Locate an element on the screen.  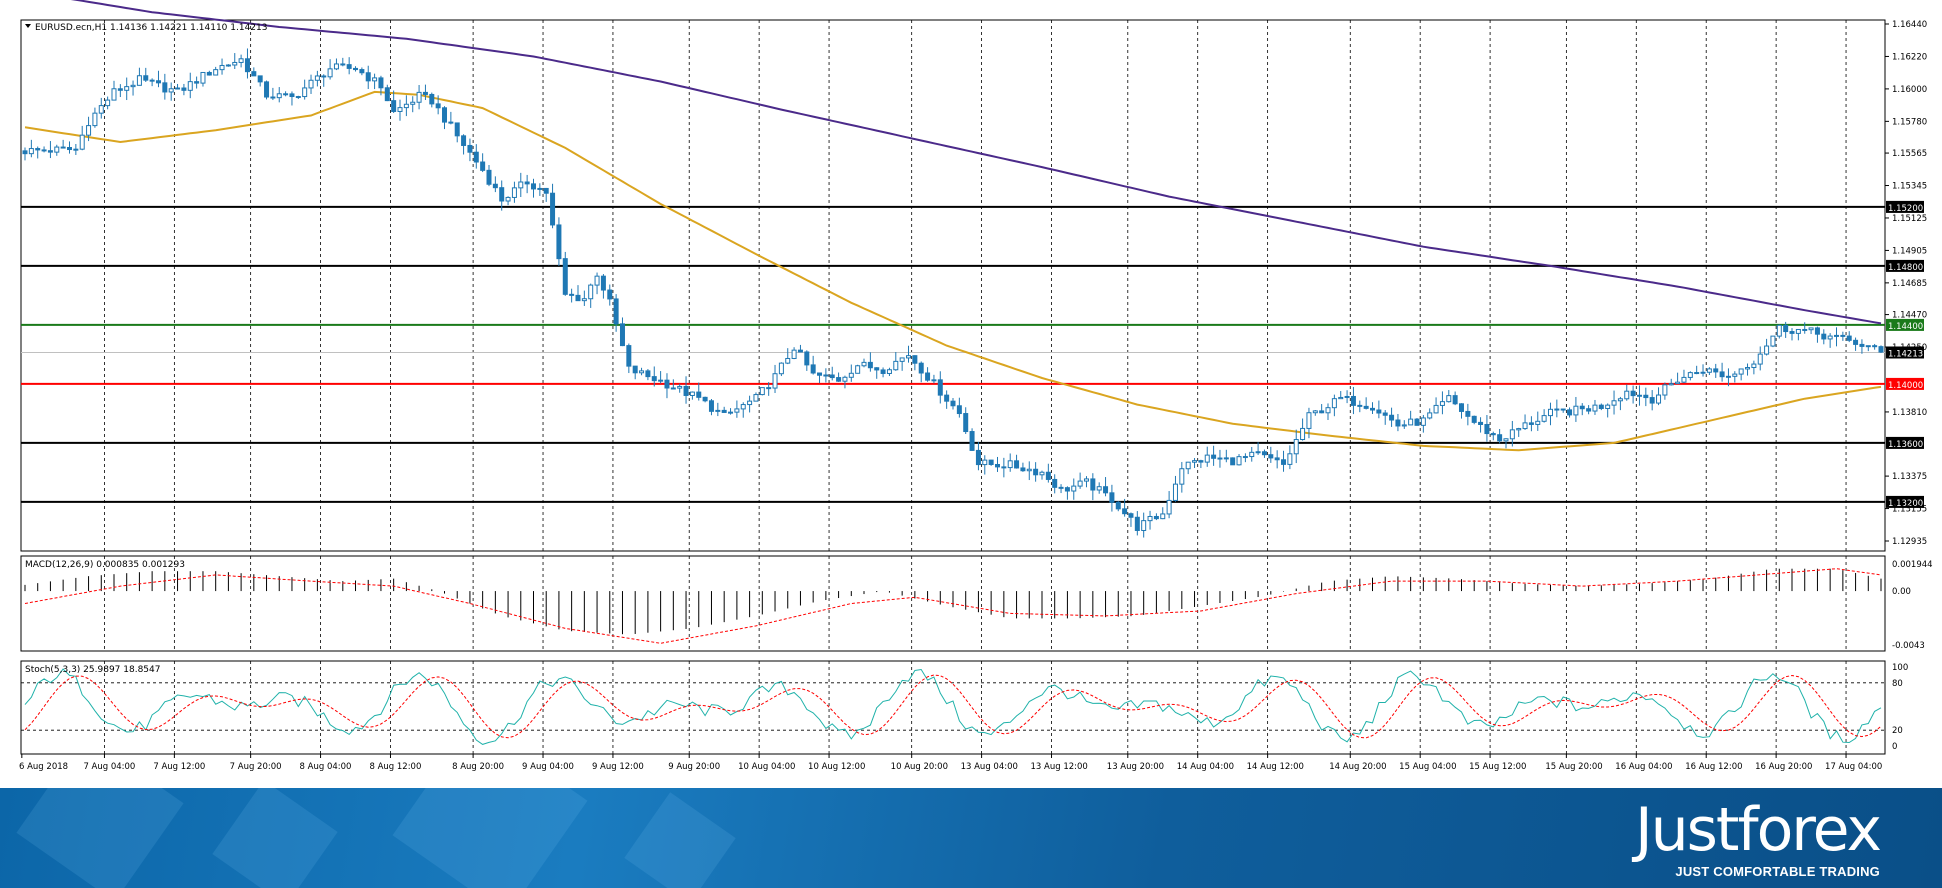
time-tick-label: 14 Aug 12:00 is located at coordinates (1275, 767).